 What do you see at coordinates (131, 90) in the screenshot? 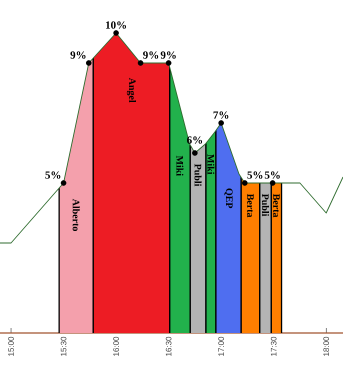
I see `band-label: Angel` at bounding box center [131, 90].